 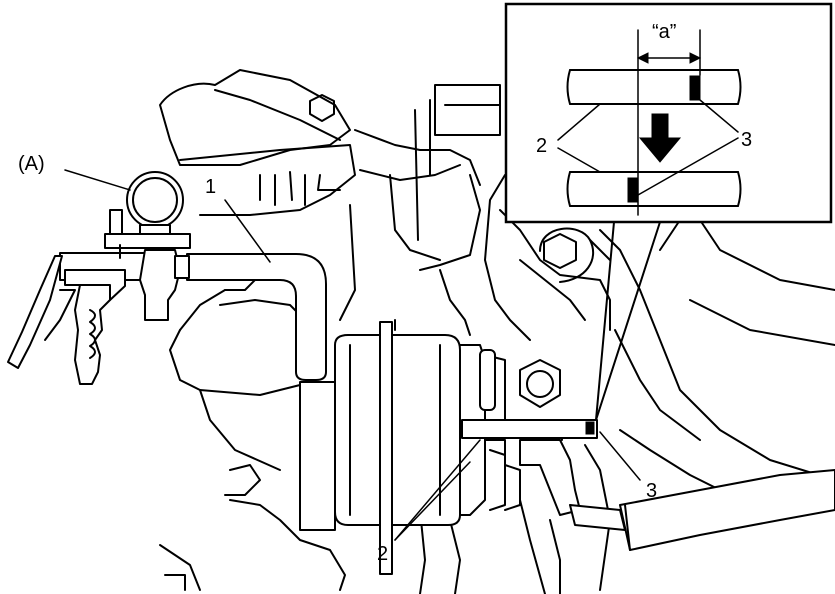 What do you see at coordinates (99, 278) in the screenshot?
I see `vacuum-pump-tool` at bounding box center [99, 278].